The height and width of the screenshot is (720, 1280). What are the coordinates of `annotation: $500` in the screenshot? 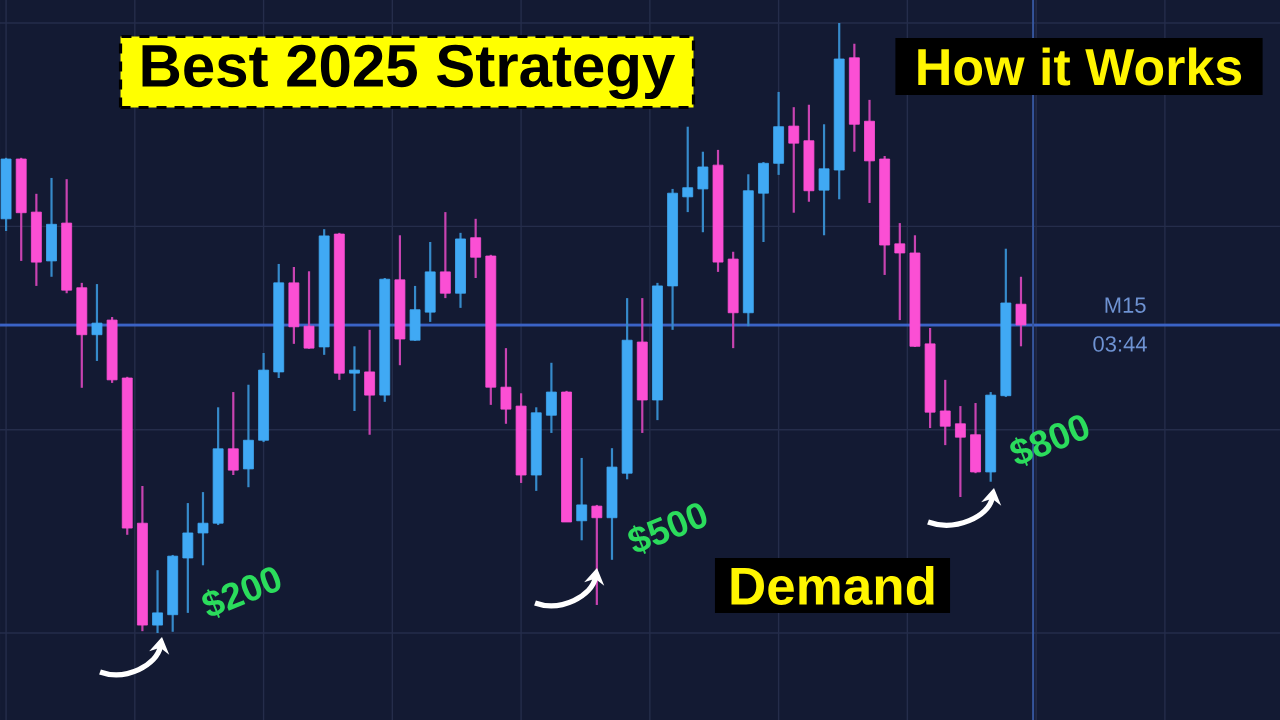 It's located at (667, 528).